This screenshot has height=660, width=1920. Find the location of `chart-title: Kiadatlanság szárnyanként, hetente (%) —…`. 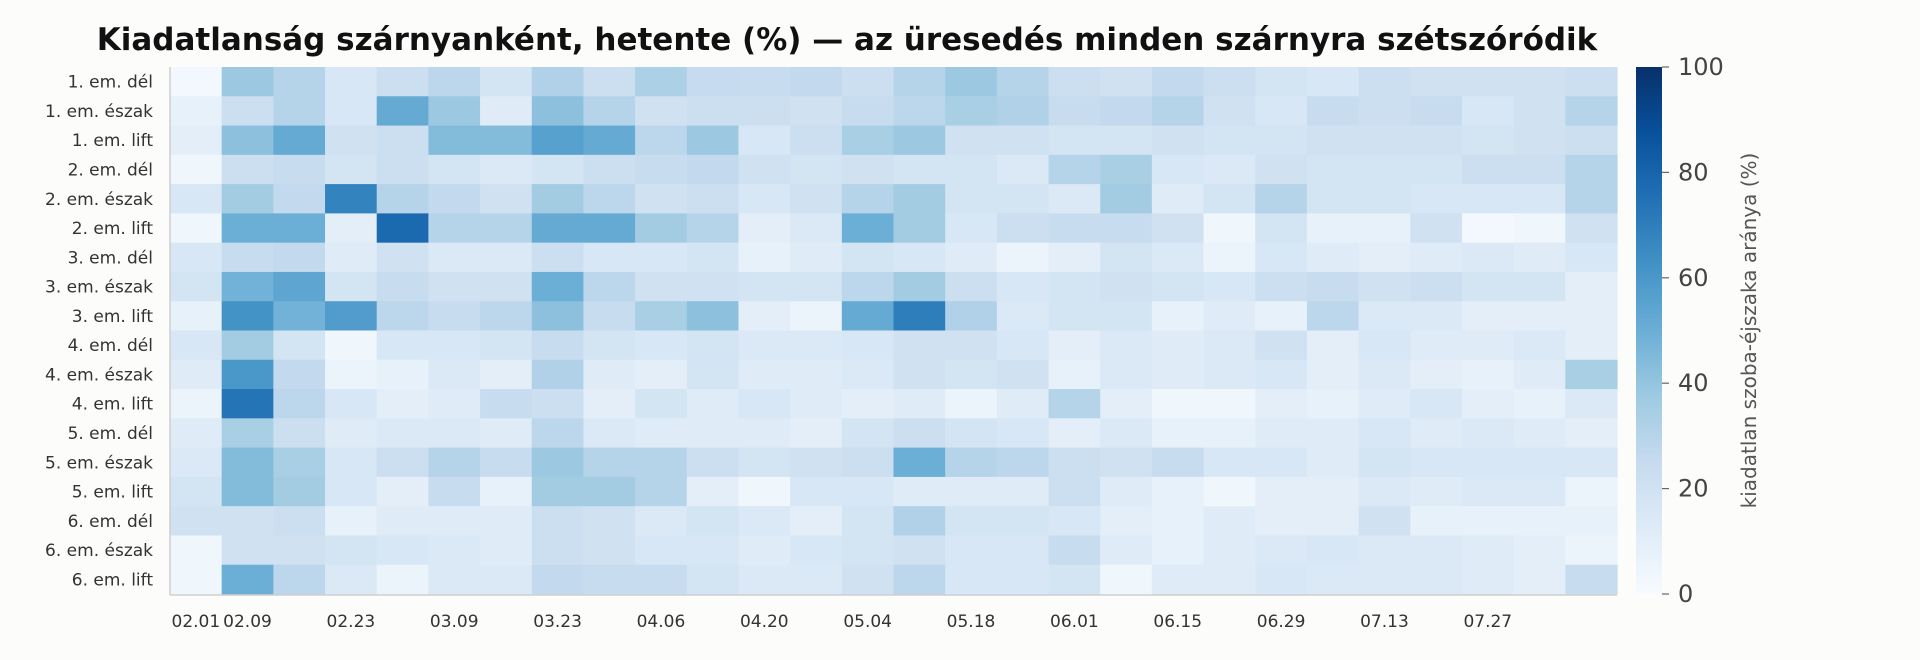

chart-title: Kiadatlanság szárnyanként, hetente (%) —… is located at coordinates (848, 40).